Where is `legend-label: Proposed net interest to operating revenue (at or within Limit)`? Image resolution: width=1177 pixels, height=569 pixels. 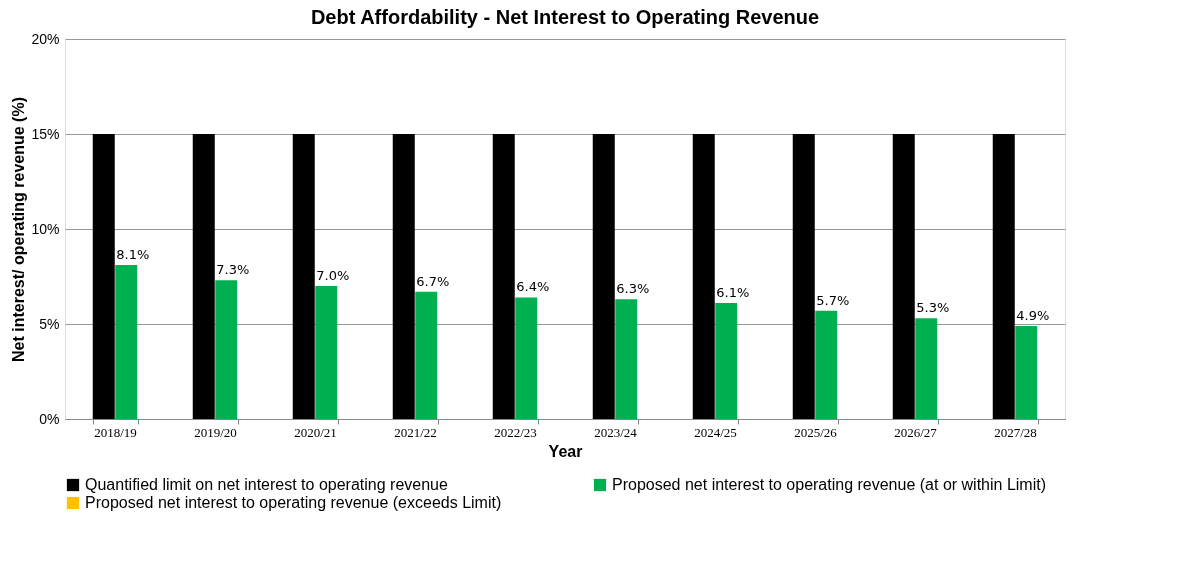 legend-label: Proposed net interest to operating revenue (at or within Limit) is located at coordinates (829, 484).